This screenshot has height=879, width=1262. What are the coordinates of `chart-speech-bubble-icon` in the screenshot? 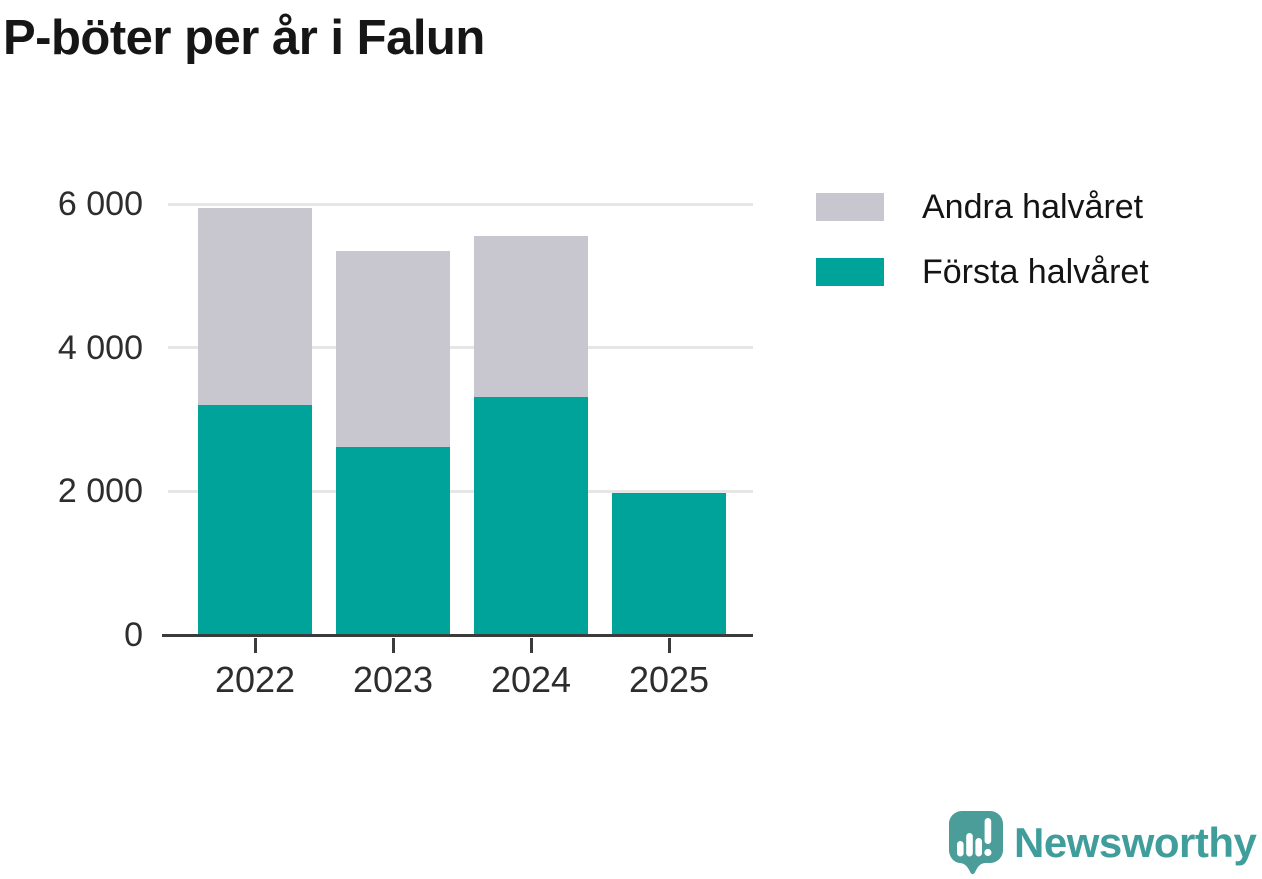 It's located at (976, 843).